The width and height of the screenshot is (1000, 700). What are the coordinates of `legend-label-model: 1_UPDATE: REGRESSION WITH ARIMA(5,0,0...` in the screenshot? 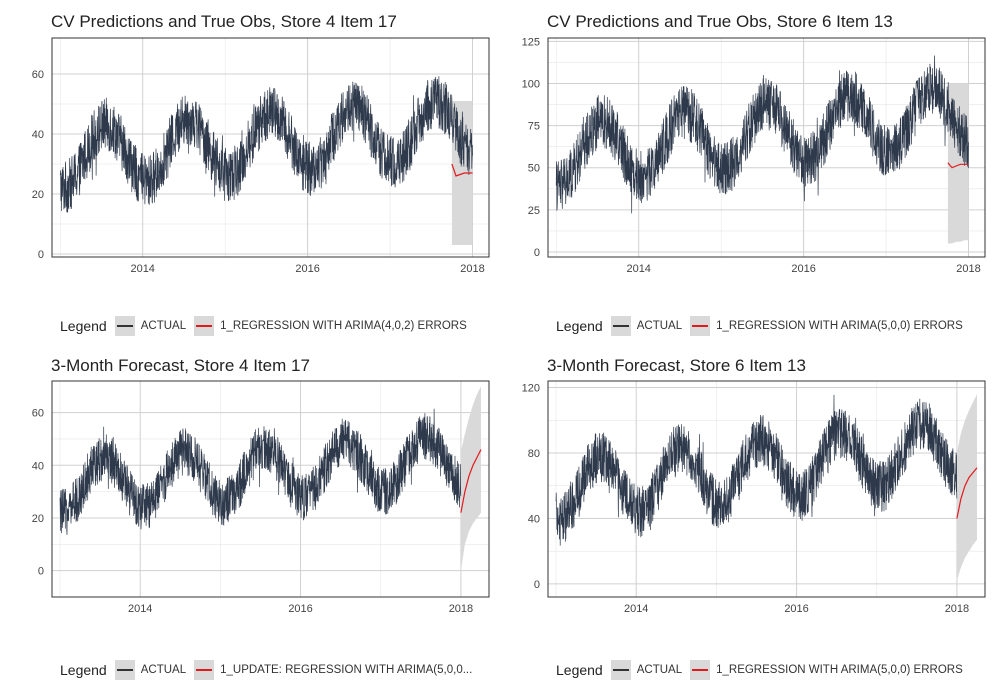 It's located at (346, 670).